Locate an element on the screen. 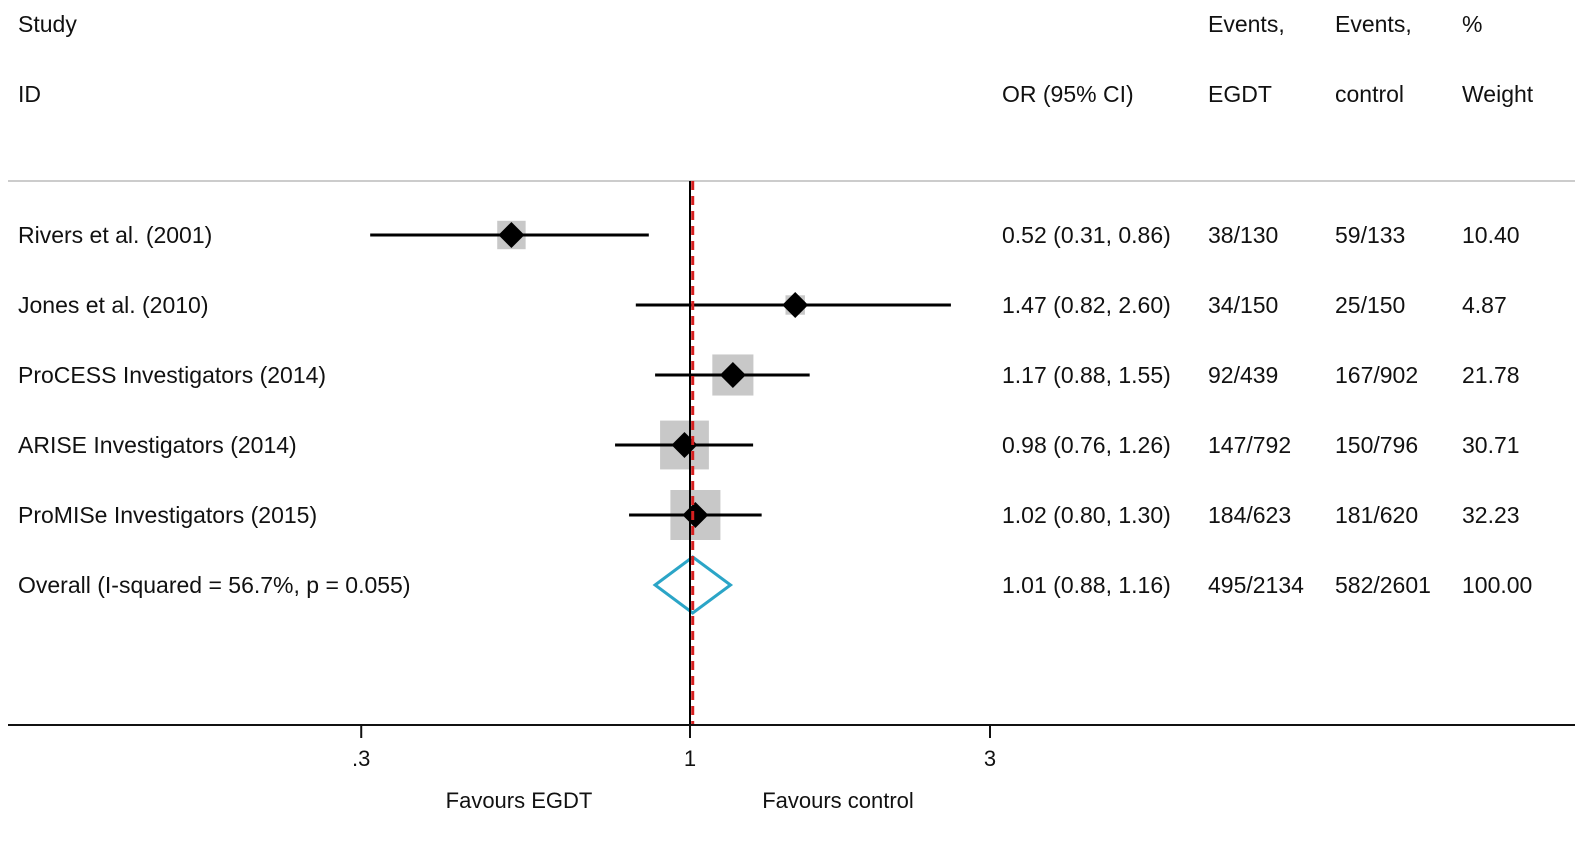 This screenshot has height=842, width=1575. study-name: Rivers et al. (2001) is located at coordinates (115, 235).